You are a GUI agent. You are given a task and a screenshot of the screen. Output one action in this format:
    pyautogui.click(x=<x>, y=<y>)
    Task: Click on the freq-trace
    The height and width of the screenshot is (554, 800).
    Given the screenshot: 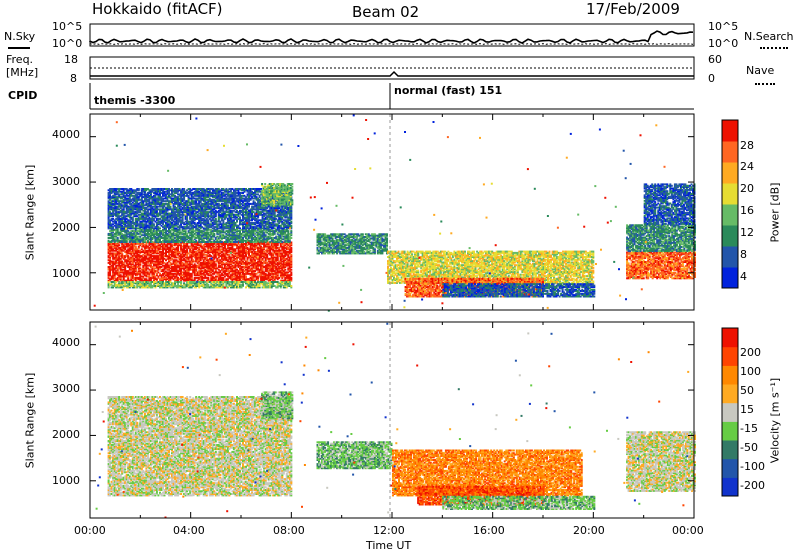 What is the action you would take?
    pyautogui.click(x=392, y=74)
    